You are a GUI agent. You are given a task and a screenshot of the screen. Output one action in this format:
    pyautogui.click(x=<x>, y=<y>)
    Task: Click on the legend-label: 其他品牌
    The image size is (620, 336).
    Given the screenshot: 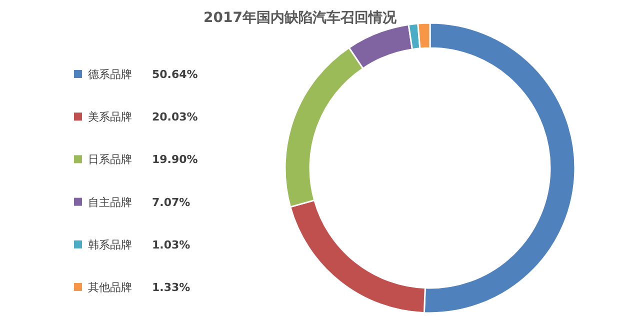 What is the action you would take?
    pyautogui.click(x=110, y=287)
    